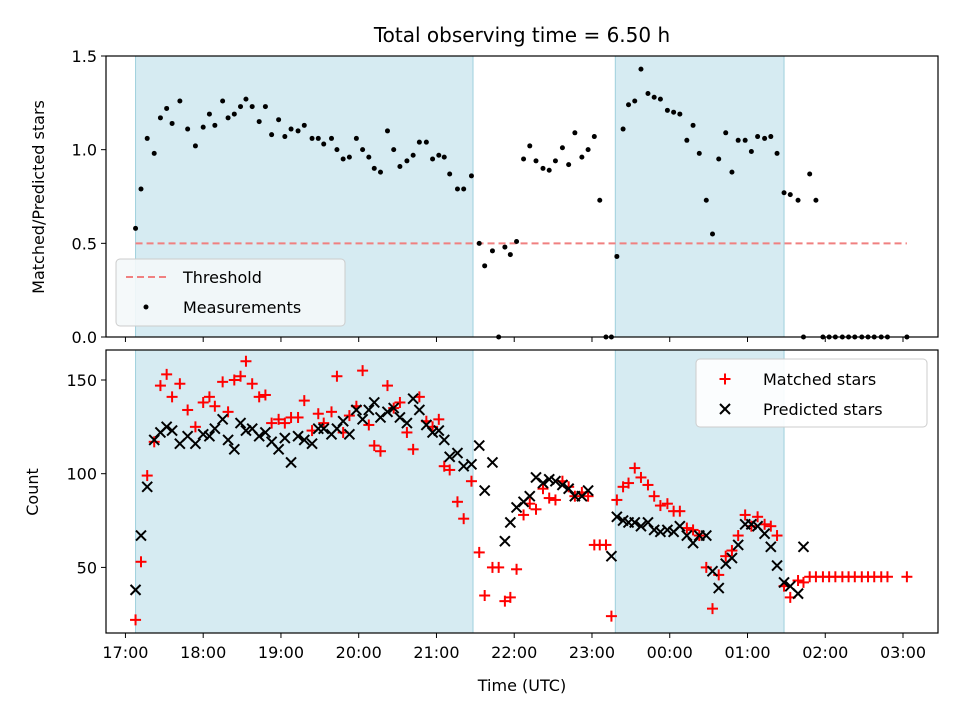  I want to click on legend-threshold-label: Threshold, so click(222, 277).